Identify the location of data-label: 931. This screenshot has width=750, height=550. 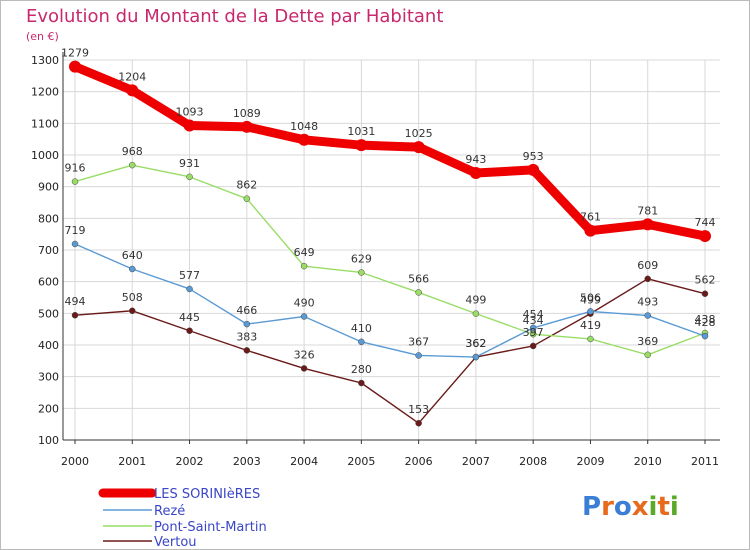
(189, 163).